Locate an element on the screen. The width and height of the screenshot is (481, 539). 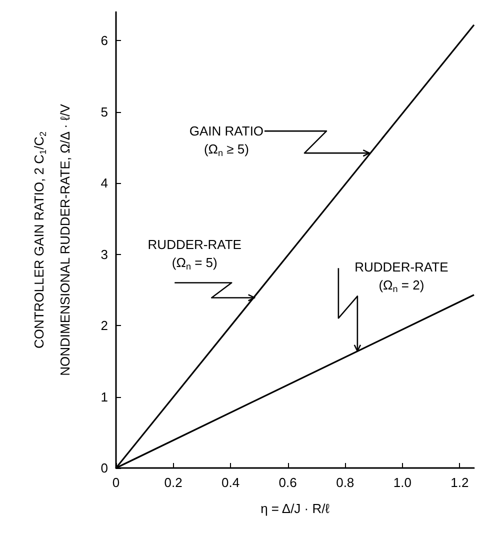
y-tick-label: 0 is located at coordinates (104, 468).